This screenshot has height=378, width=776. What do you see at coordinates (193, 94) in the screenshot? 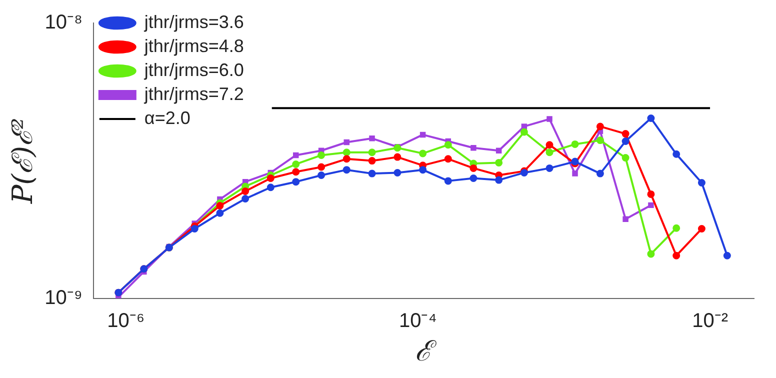
I see `legend-label: jthr/jrms=7.2` at bounding box center [193, 94].